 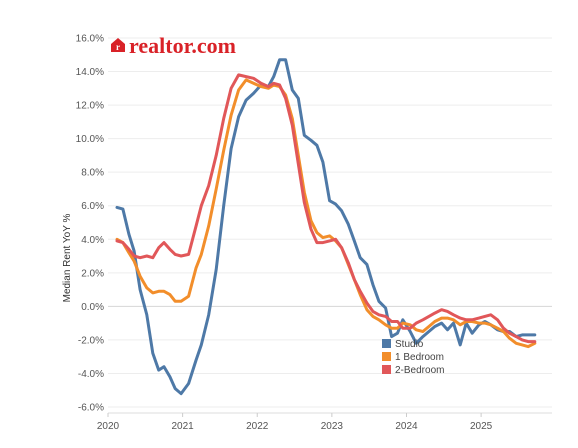 I want to click on y-tick-label: -6.0%, so click(x=91, y=408).